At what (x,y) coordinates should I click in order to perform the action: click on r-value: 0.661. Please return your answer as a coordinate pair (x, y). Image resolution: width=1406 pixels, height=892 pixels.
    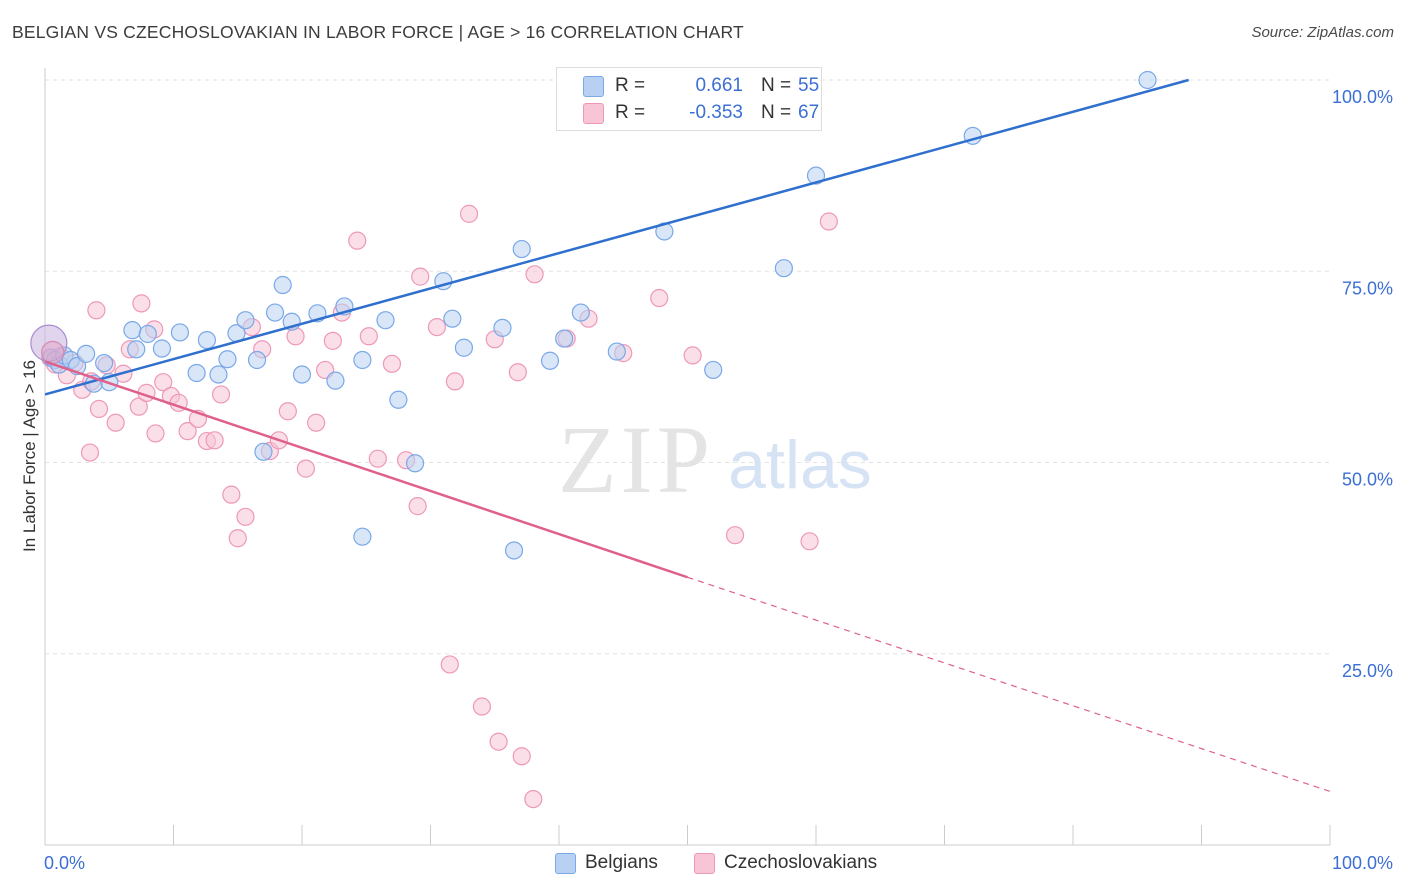
    Looking at the image, I should click on (719, 85).